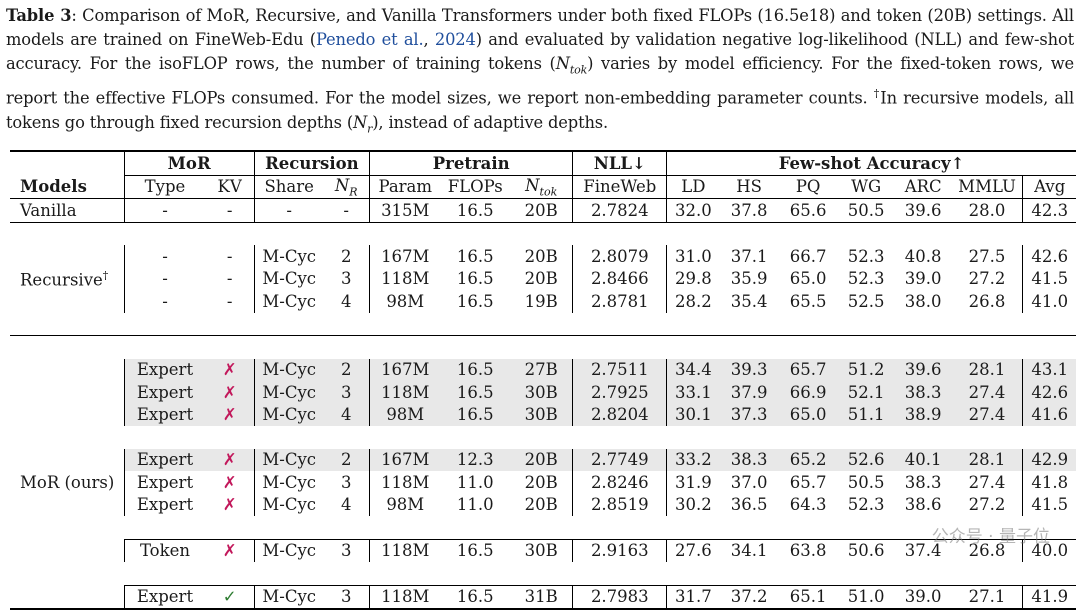  I want to click on cell-hs: 37.9, so click(749, 392).